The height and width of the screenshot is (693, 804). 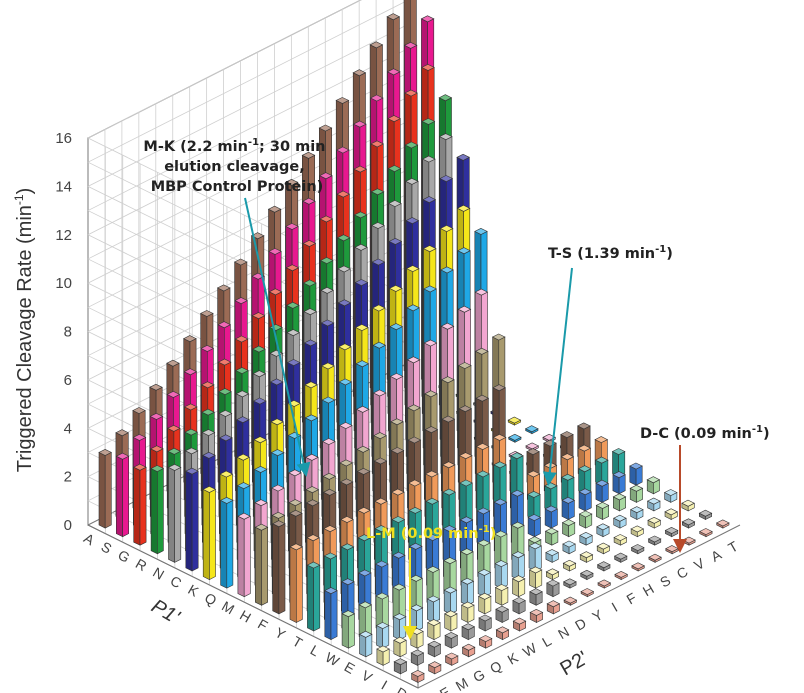 I want to click on p2-tick-label: F, so click(x=631, y=598).